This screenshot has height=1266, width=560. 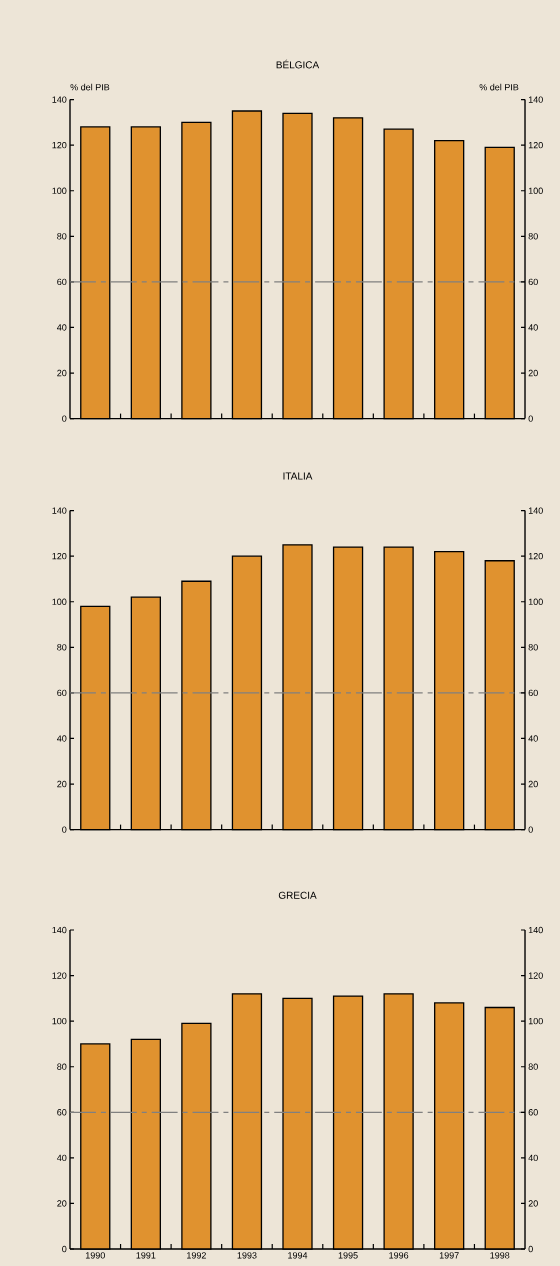 What do you see at coordinates (500, 1255) in the screenshot?
I see `x-tick-label: 1998` at bounding box center [500, 1255].